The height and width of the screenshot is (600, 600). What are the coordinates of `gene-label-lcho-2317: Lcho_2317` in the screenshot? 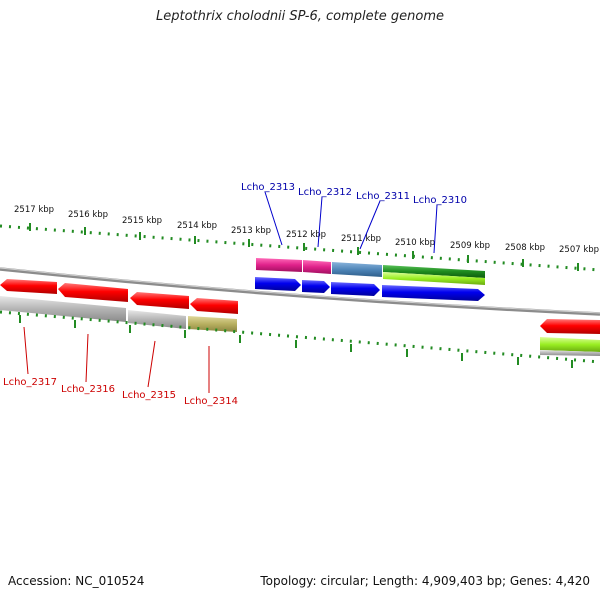 It's located at (30, 382).